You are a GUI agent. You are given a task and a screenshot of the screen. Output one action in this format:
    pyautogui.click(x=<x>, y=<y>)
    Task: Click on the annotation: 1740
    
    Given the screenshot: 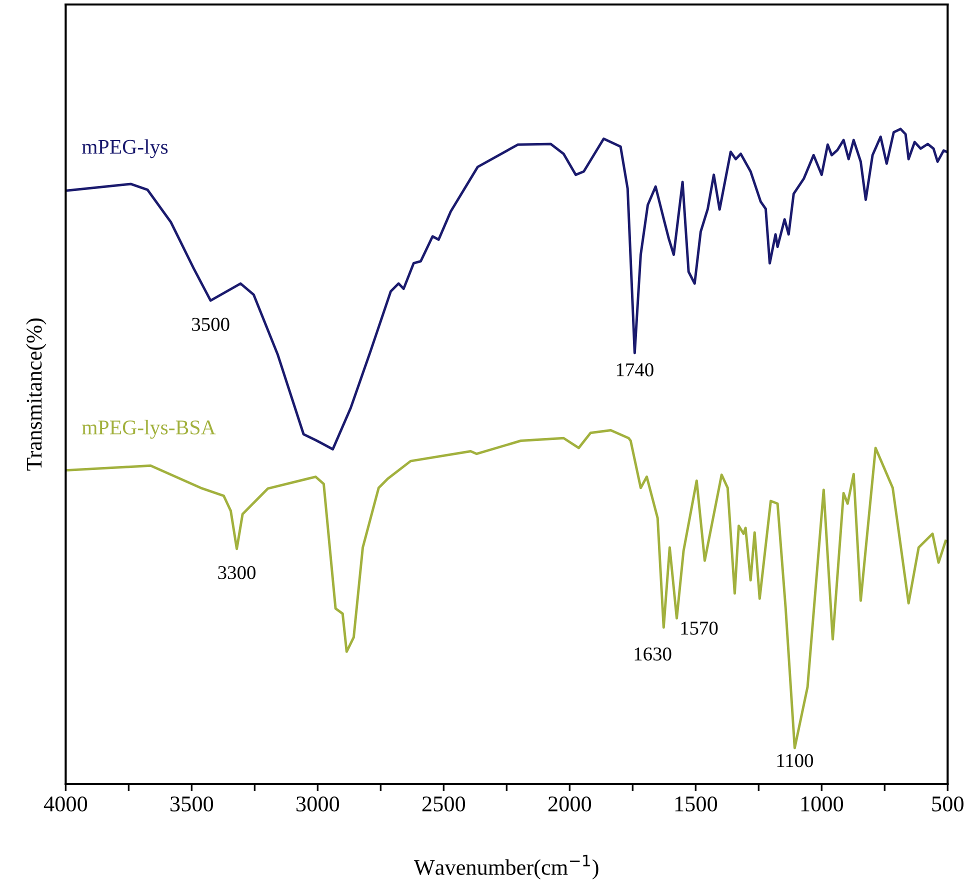 What is the action you would take?
    pyautogui.click(x=635, y=369)
    